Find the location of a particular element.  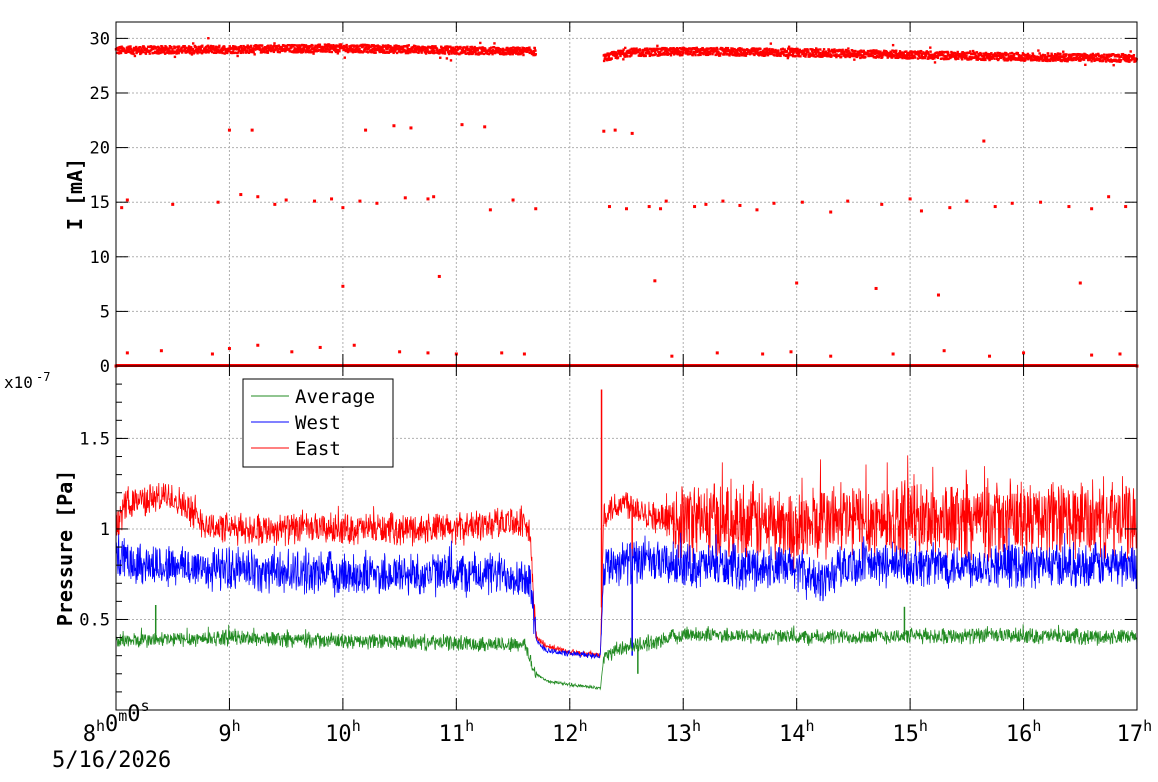

x-tick-label-8: 8h0m0s is located at coordinates (116, 722).